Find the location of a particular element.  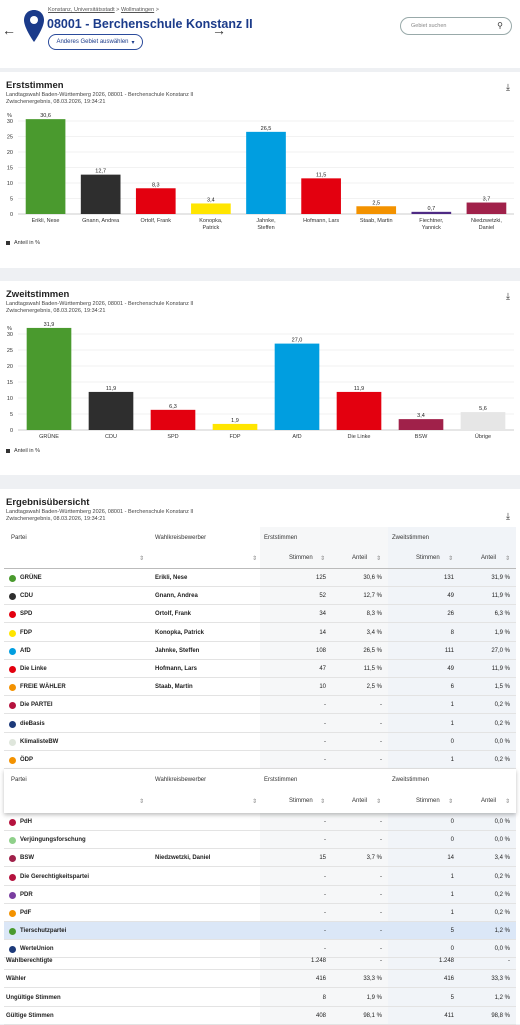

table-row: Gültige Stimmen 408 98,1 % 411 98,8 % is located at coordinates (260, 1016).